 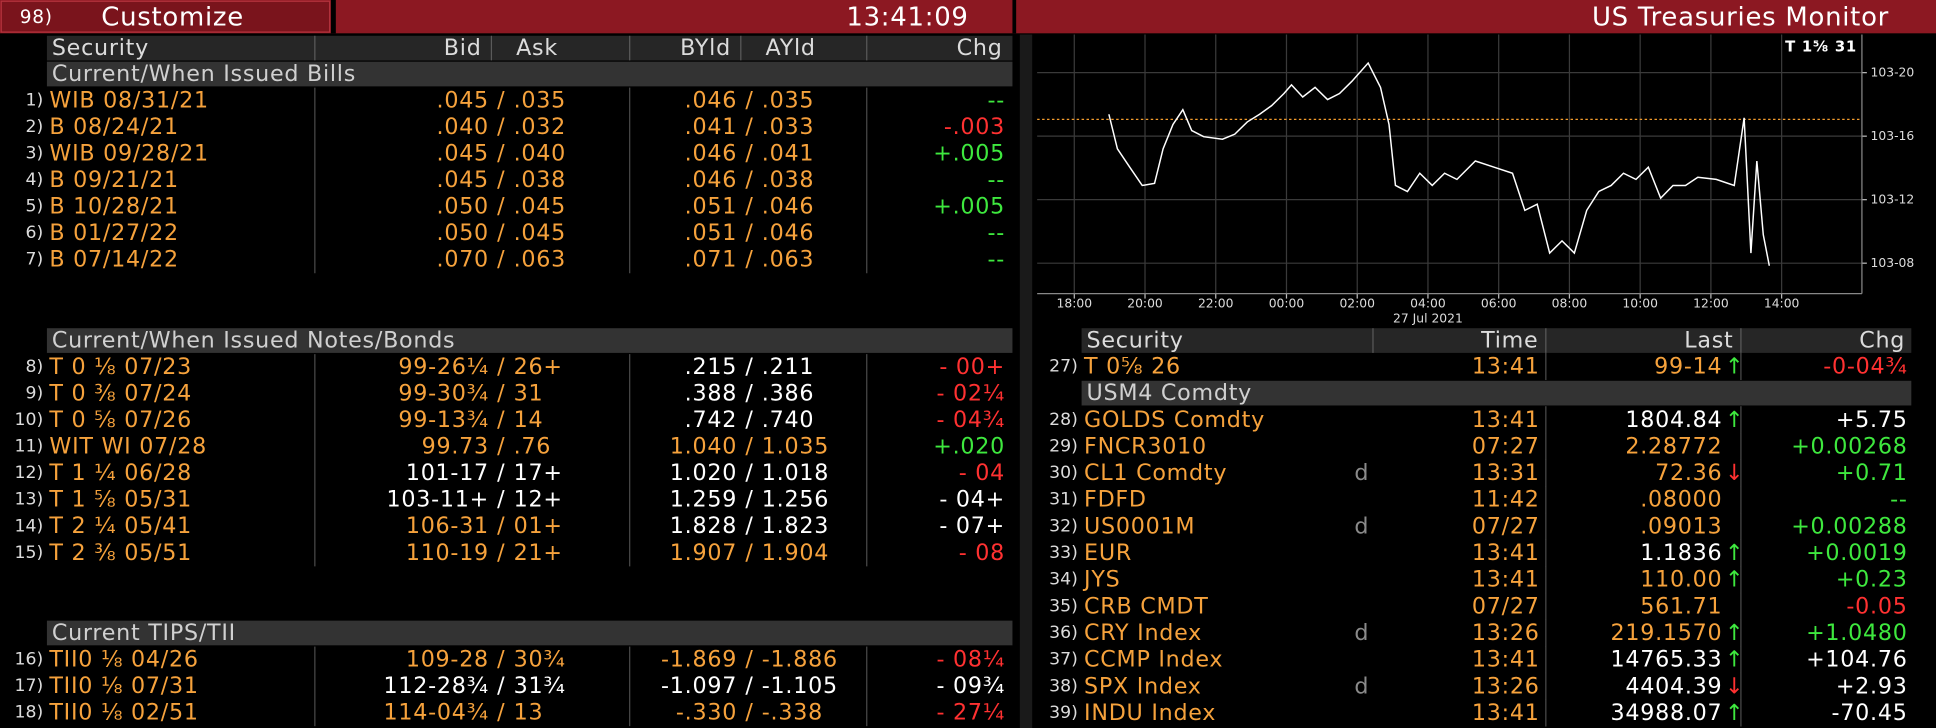 I want to click on last: 14765.33, so click(x=1666, y=660).